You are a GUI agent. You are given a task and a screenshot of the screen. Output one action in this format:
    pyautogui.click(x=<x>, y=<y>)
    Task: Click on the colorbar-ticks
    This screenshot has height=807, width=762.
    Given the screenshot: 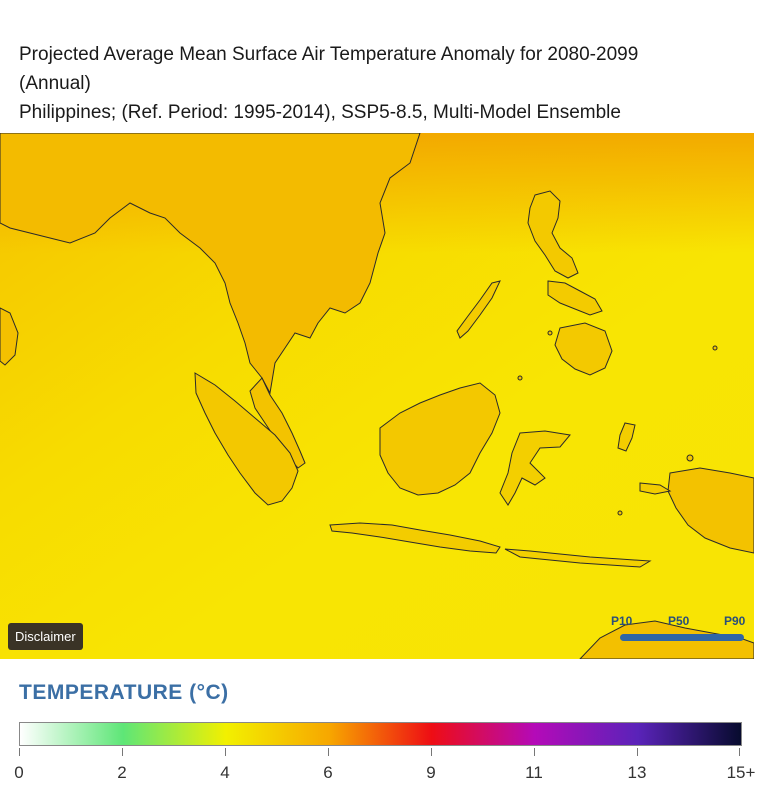 What is the action you would take?
    pyautogui.click(x=380, y=752)
    